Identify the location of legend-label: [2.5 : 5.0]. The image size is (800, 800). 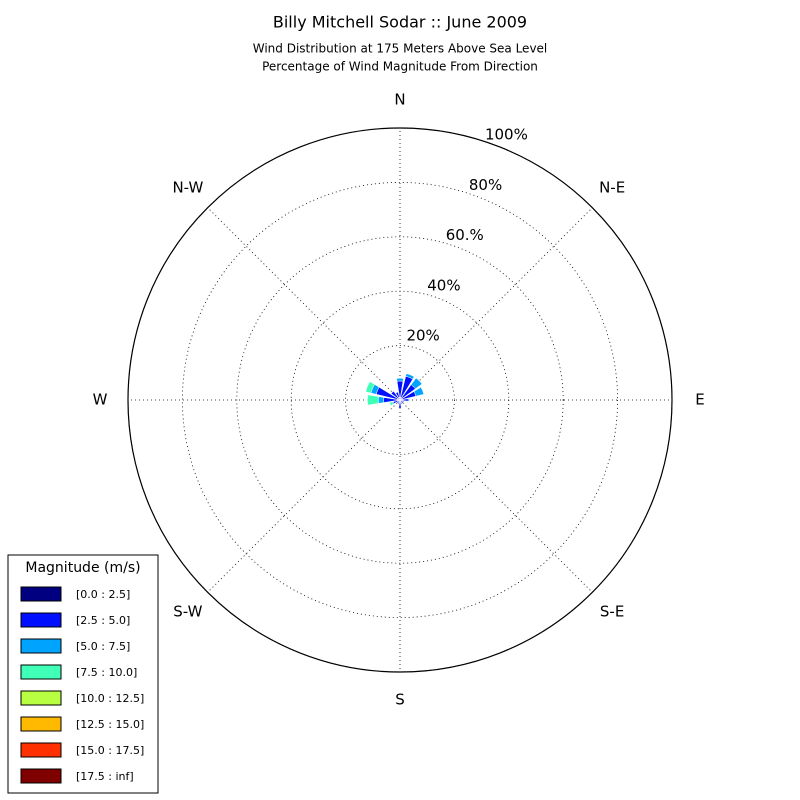
(103, 620).